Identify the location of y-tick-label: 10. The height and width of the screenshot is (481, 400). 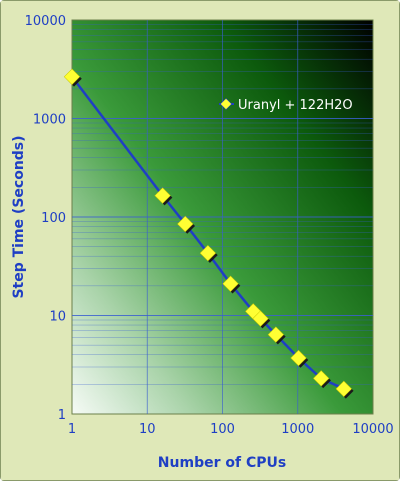
(57, 317).